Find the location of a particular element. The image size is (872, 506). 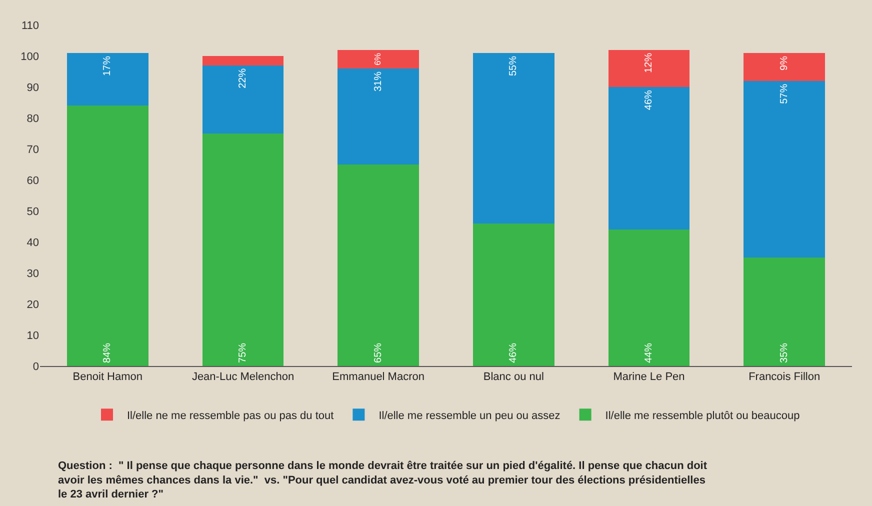

y-tick-label: 0 is located at coordinates (35, 366).